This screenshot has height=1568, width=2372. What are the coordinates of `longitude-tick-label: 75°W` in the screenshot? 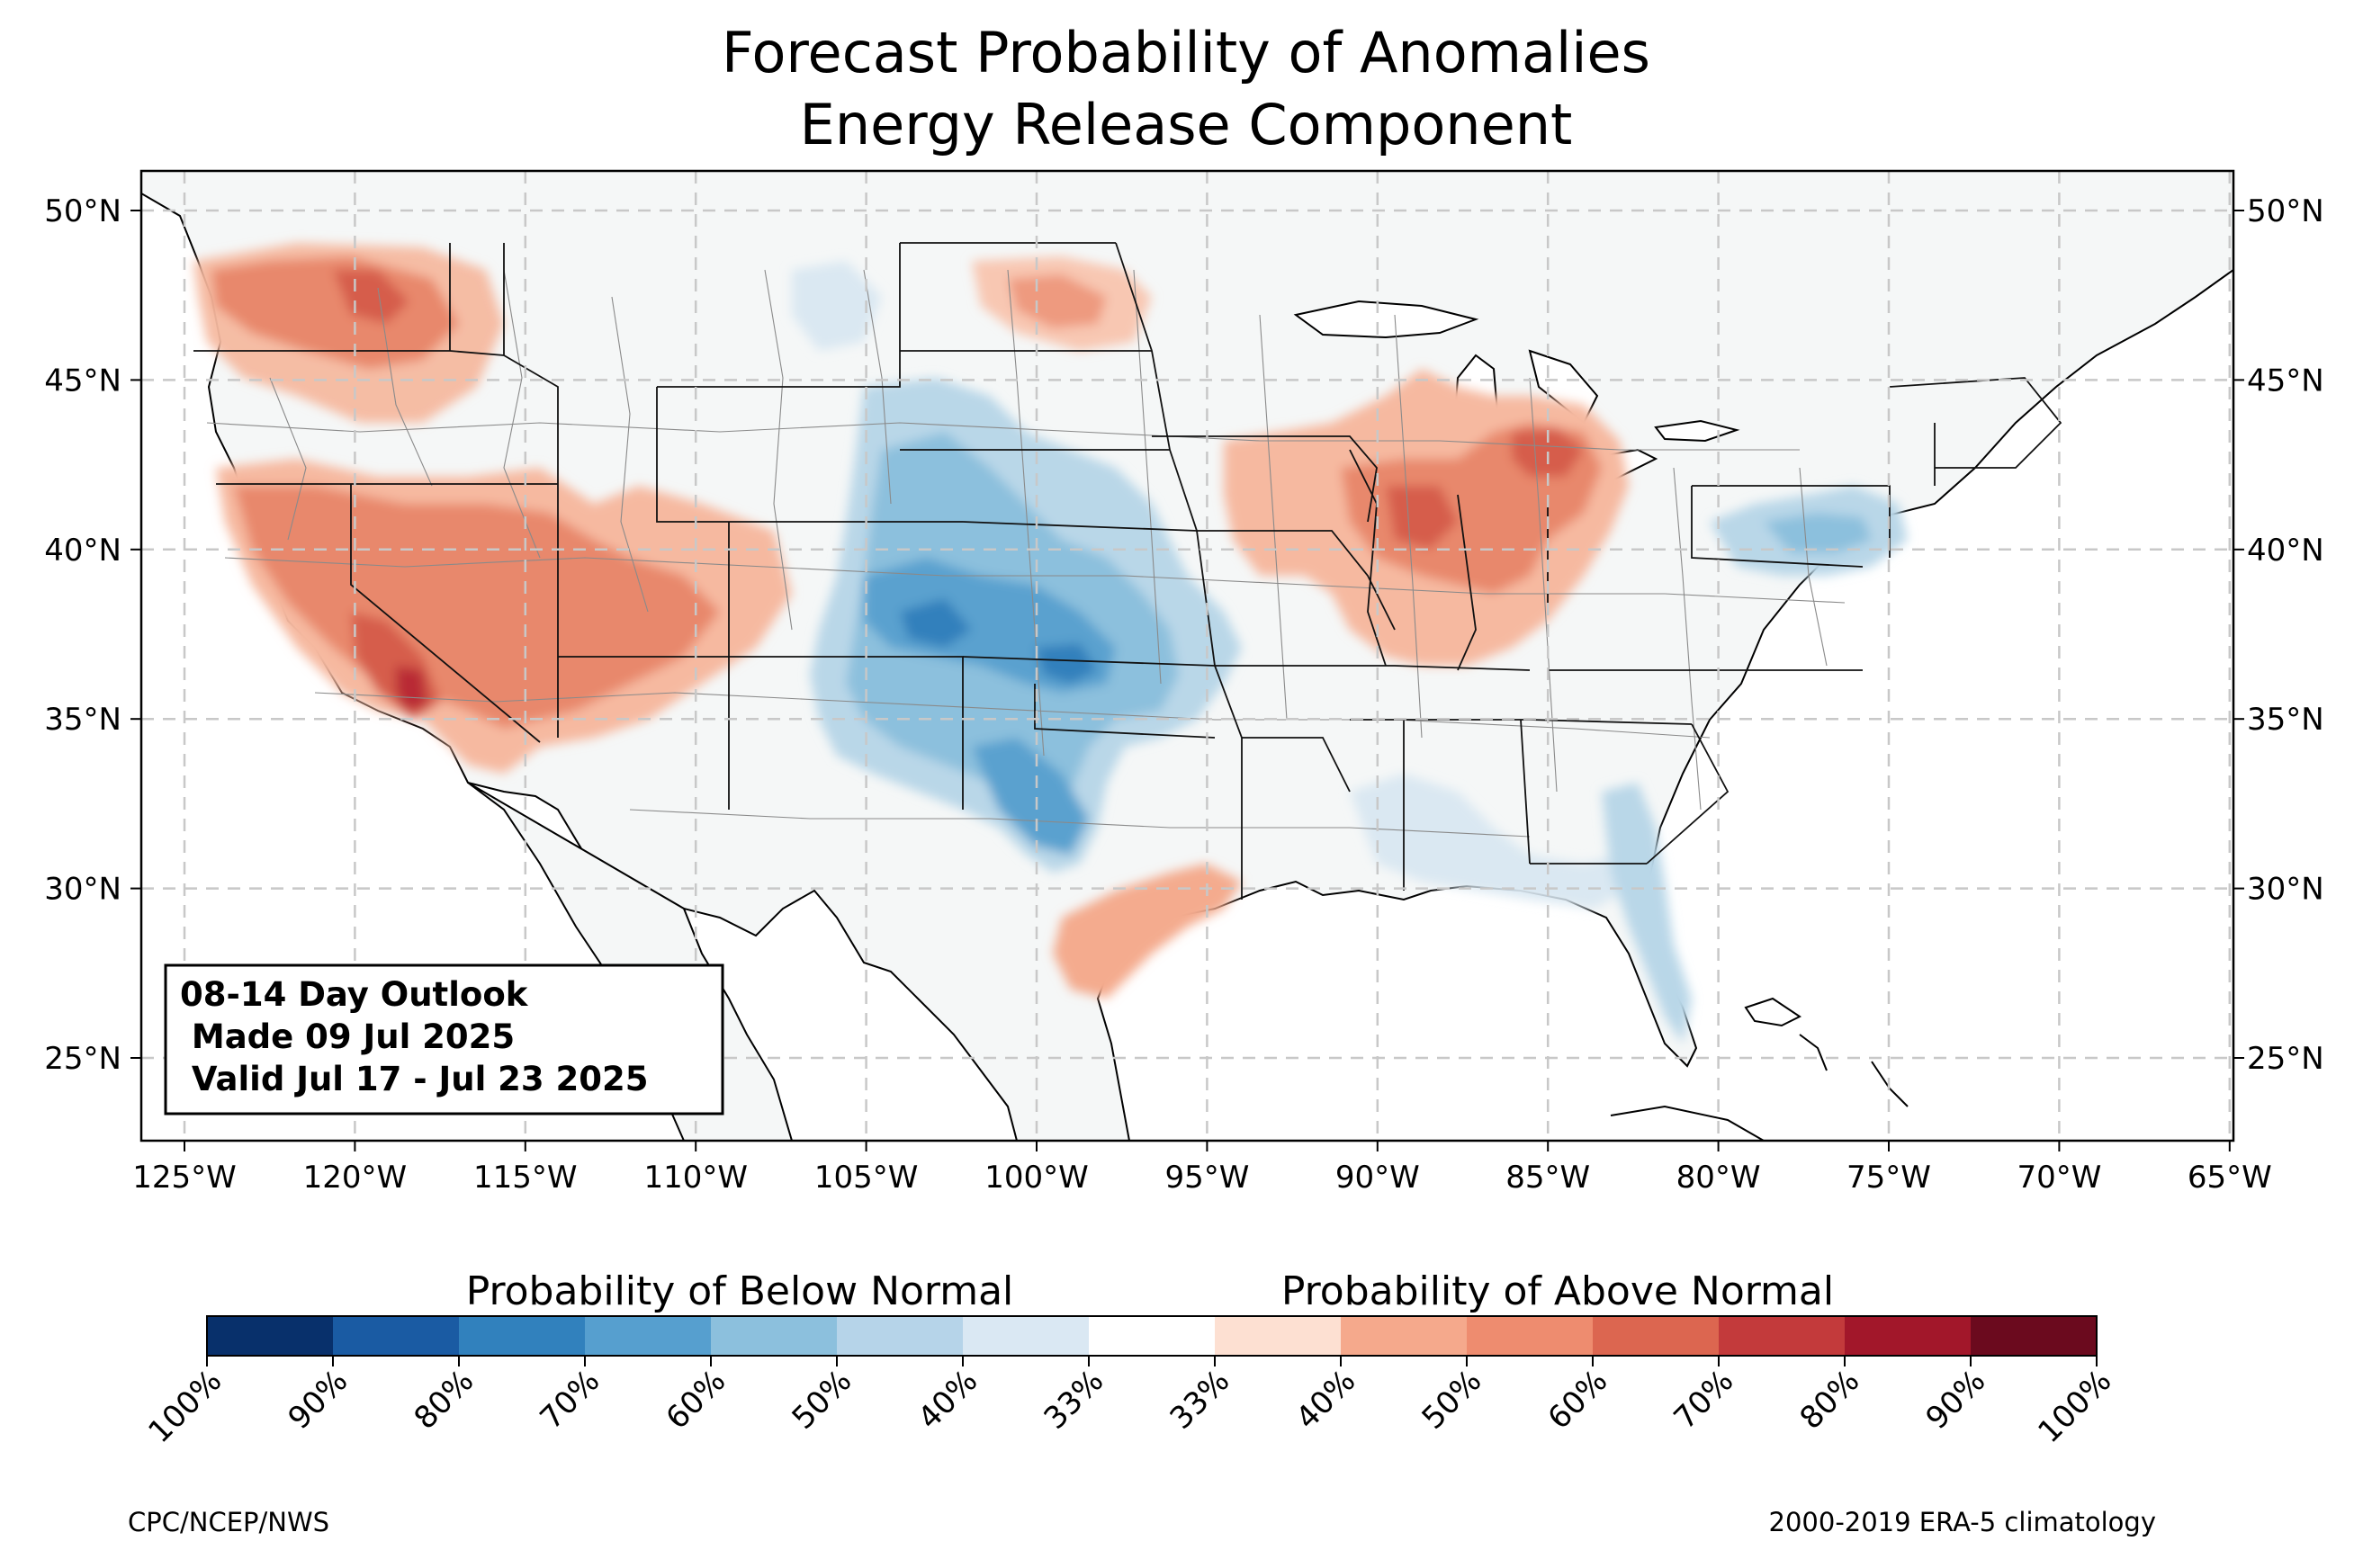 It's located at (1889, 1178).